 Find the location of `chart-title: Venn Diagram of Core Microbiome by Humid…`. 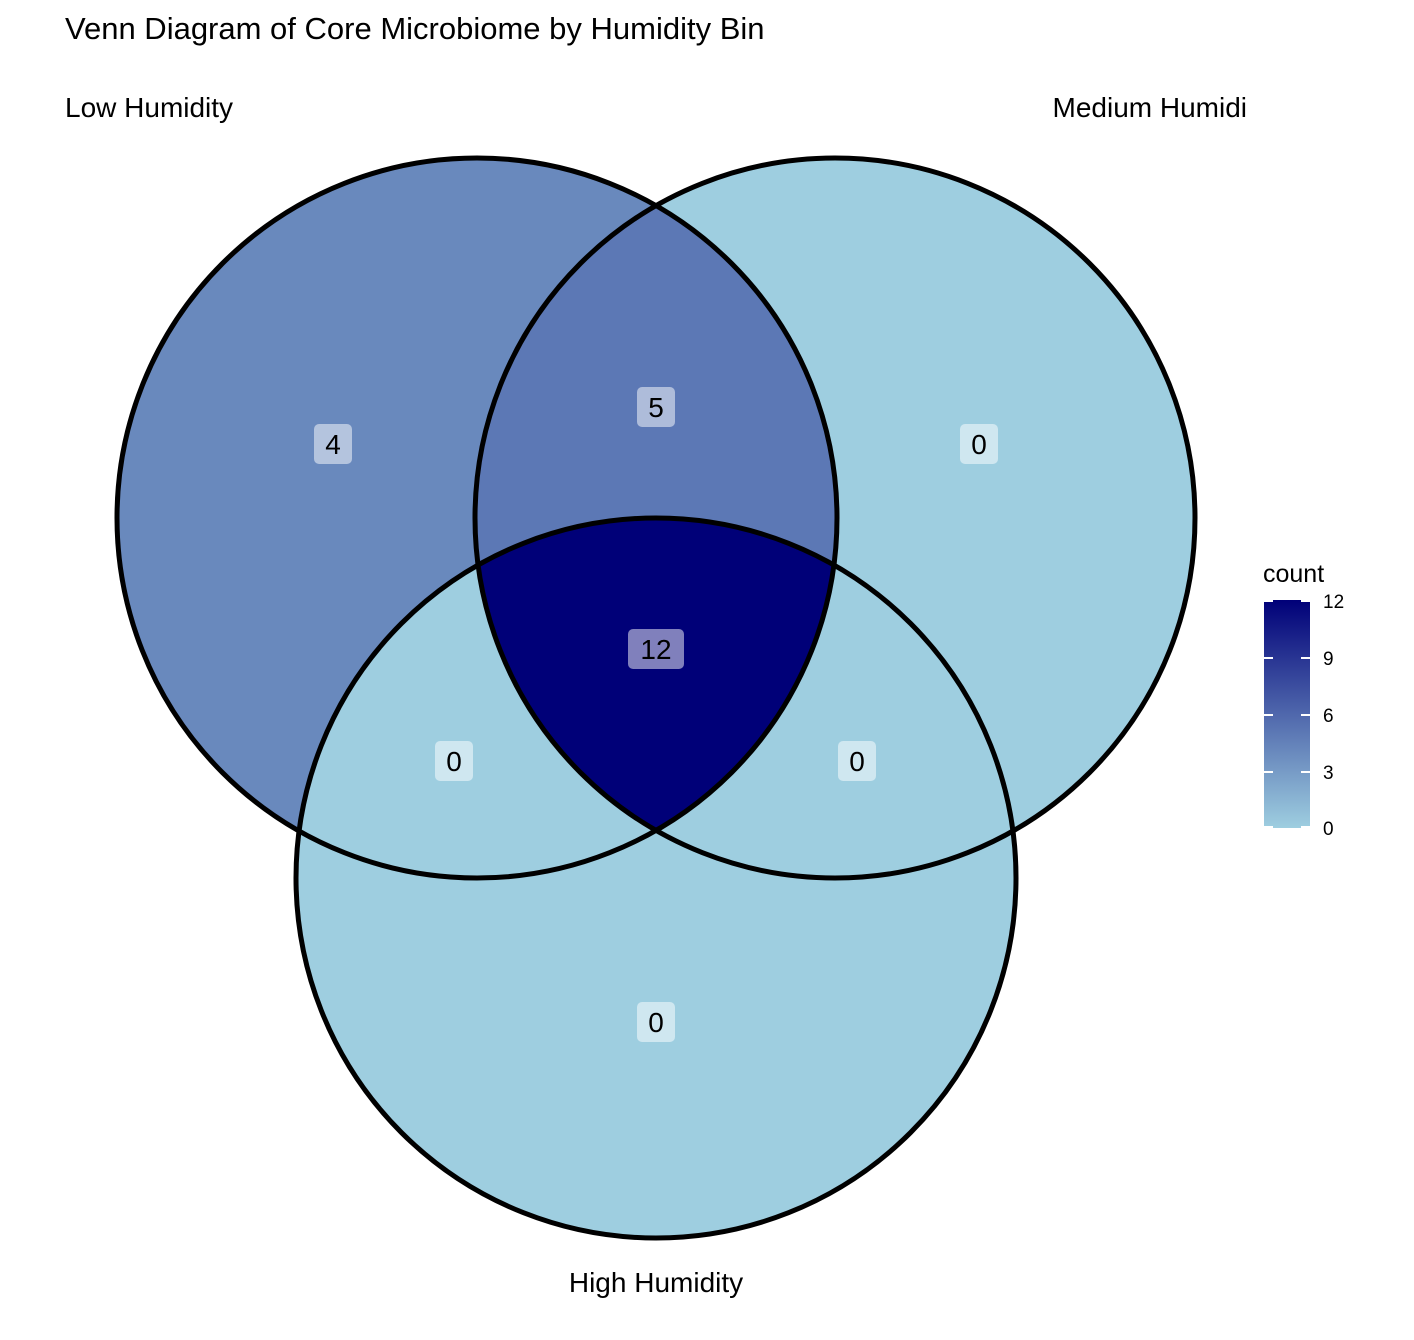

chart-title: Venn Diagram of Core Microbiome by Humid… is located at coordinates (415, 28).